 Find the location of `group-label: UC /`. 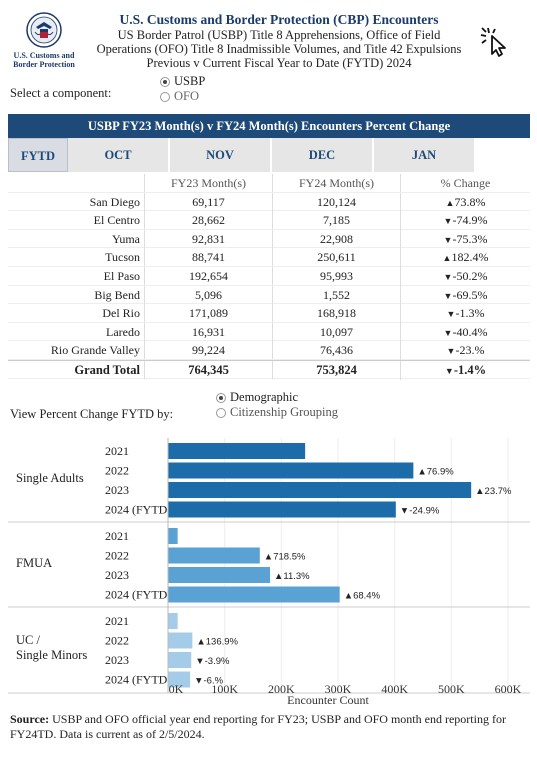

group-label: UC / is located at coordinates (28, 640).